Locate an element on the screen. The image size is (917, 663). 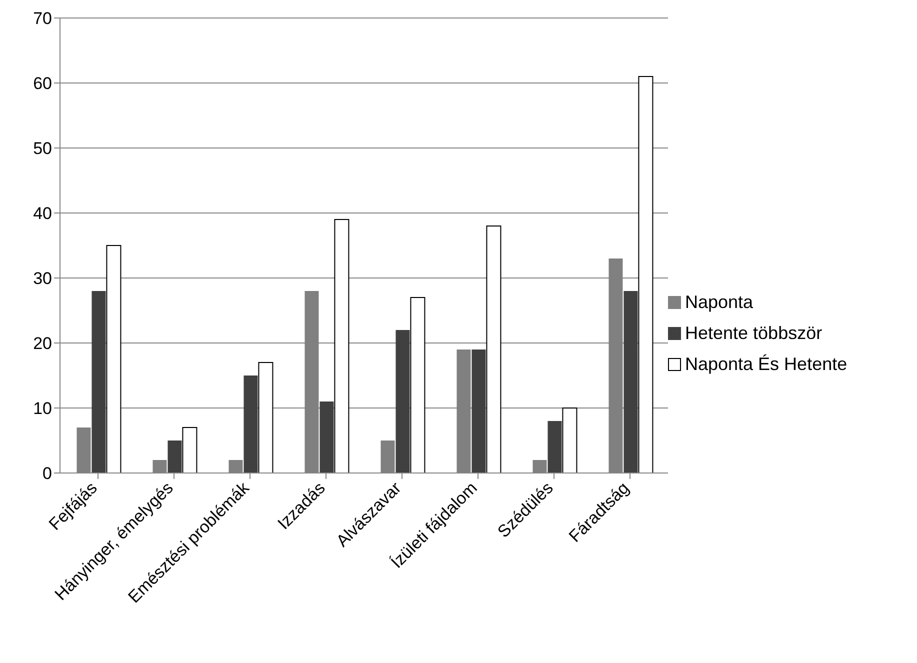
y-tick-label: 10 is located at coordinates (42, 408).